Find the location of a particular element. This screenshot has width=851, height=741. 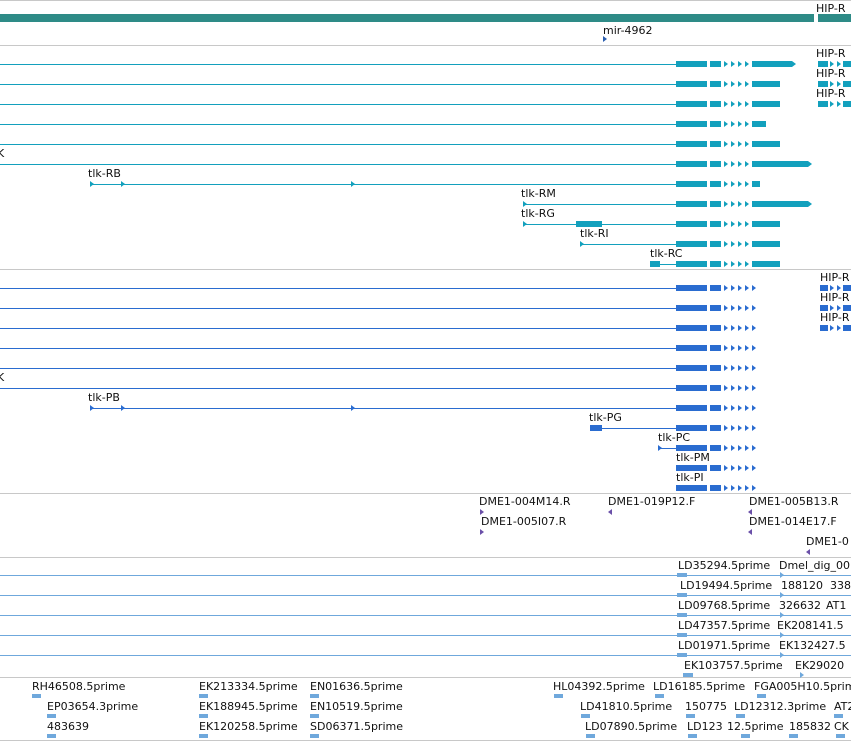

cdna-label-3c: SD06371.5prime is located at coordinates (356, 726).